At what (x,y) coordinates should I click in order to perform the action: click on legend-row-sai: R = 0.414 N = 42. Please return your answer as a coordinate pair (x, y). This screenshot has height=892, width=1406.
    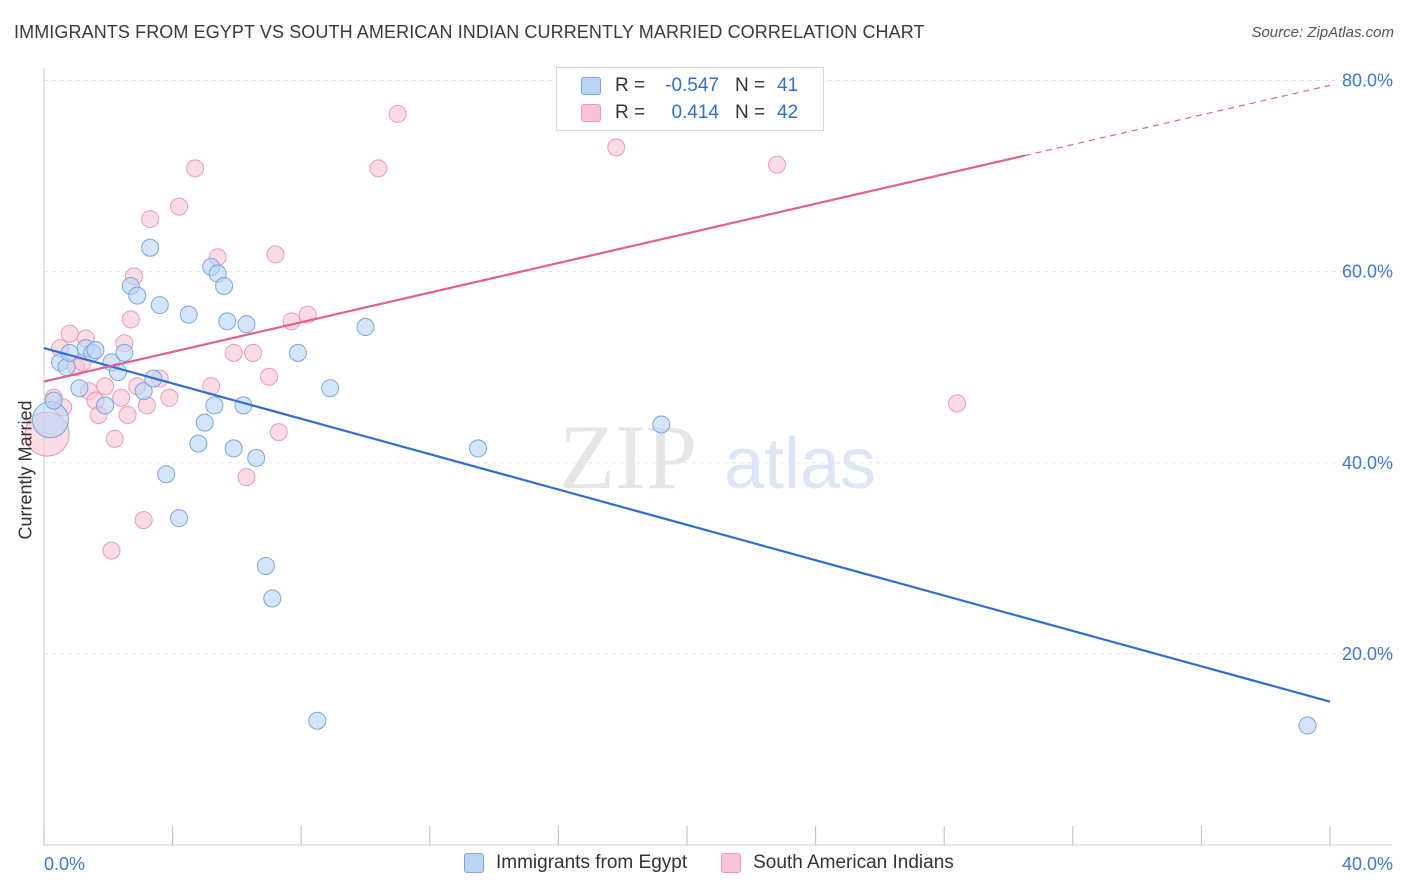
    Looking at the image, I should click on (689, 113).